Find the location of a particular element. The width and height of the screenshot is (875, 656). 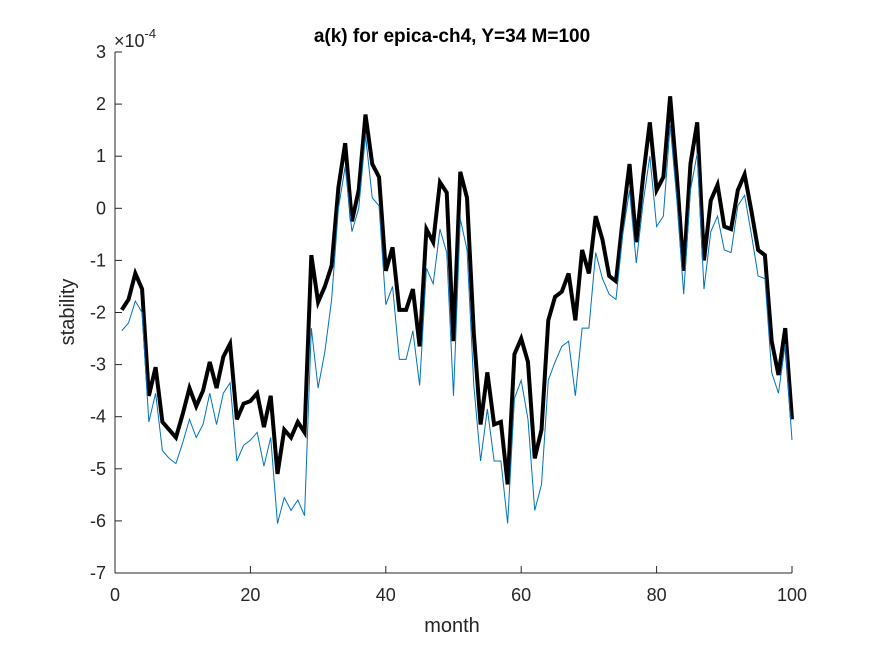

y-exponent-label: ×10⁻⁴ is located at coordinates (135, 38).